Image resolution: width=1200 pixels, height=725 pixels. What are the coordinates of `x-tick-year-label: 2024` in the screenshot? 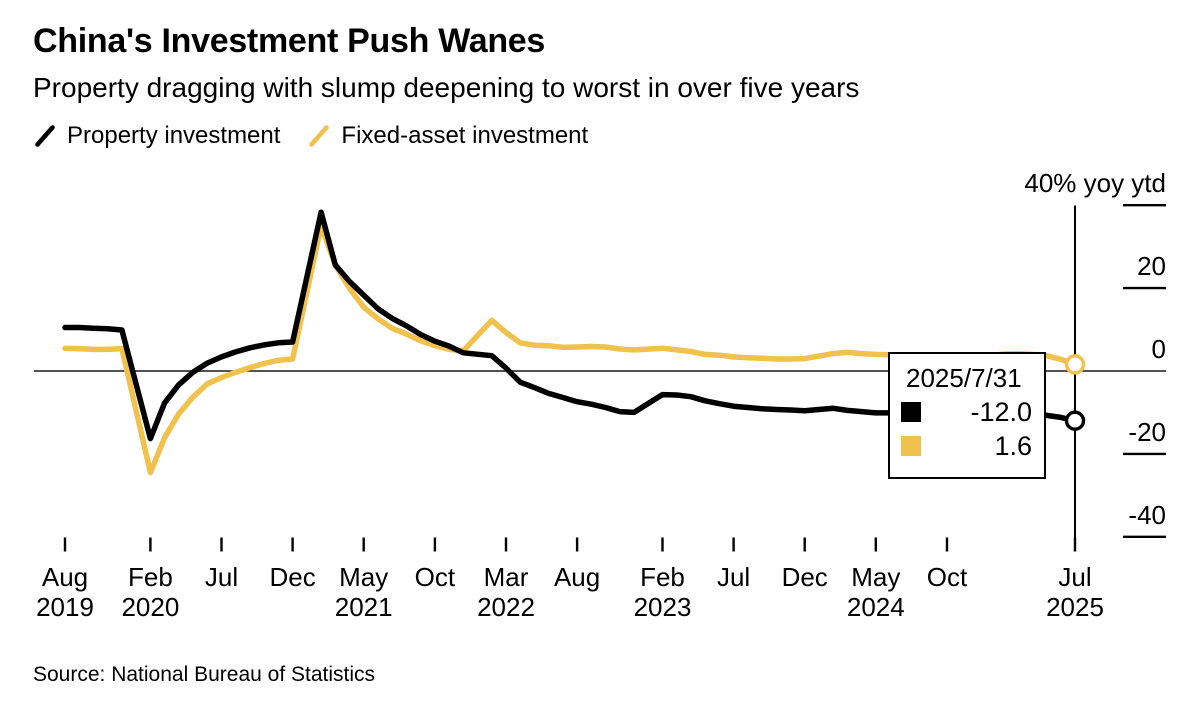 It's located at (876, 607).